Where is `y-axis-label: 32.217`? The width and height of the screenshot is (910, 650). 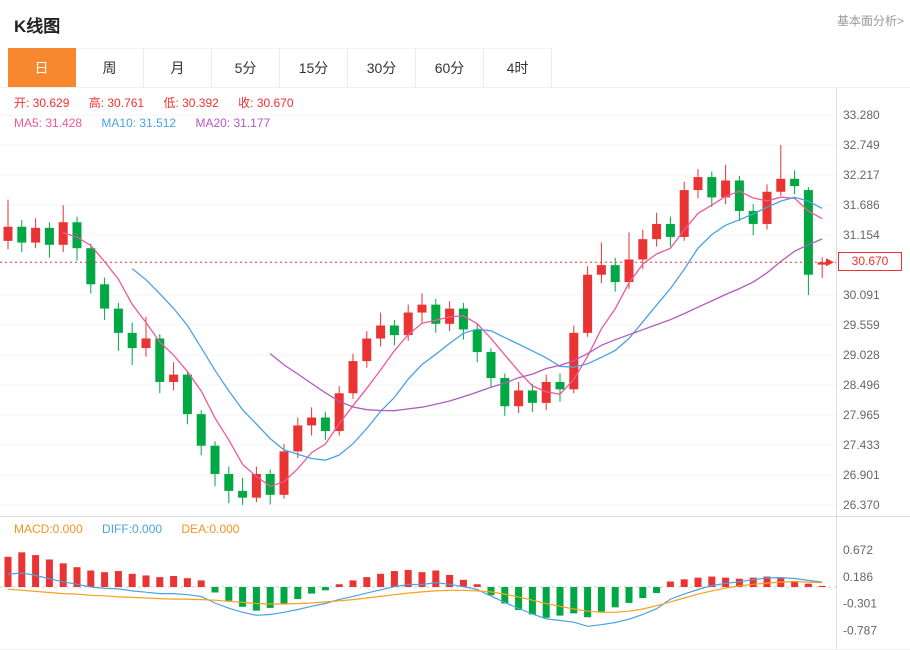 y-axis-label: 32.217 is located at coordinates (861, 175).